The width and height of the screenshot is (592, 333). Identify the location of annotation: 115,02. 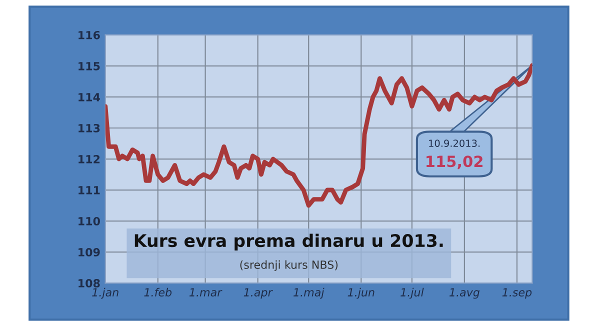
(454, 163).